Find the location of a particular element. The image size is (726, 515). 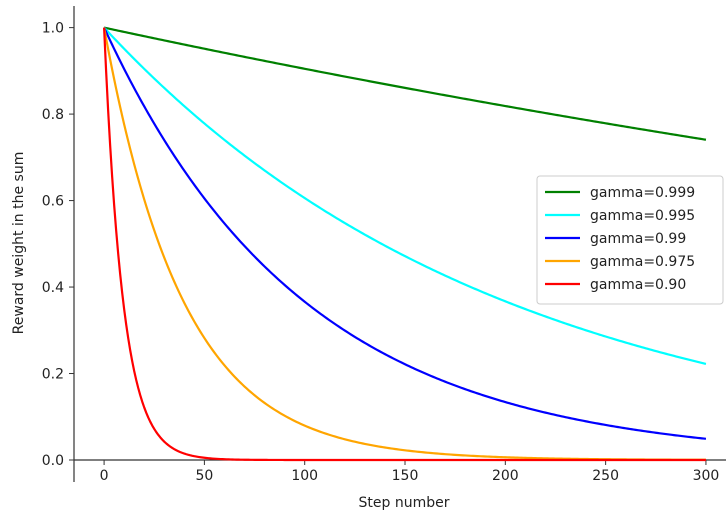

x-tick-label: 100 is located at coordinates (304, 476).